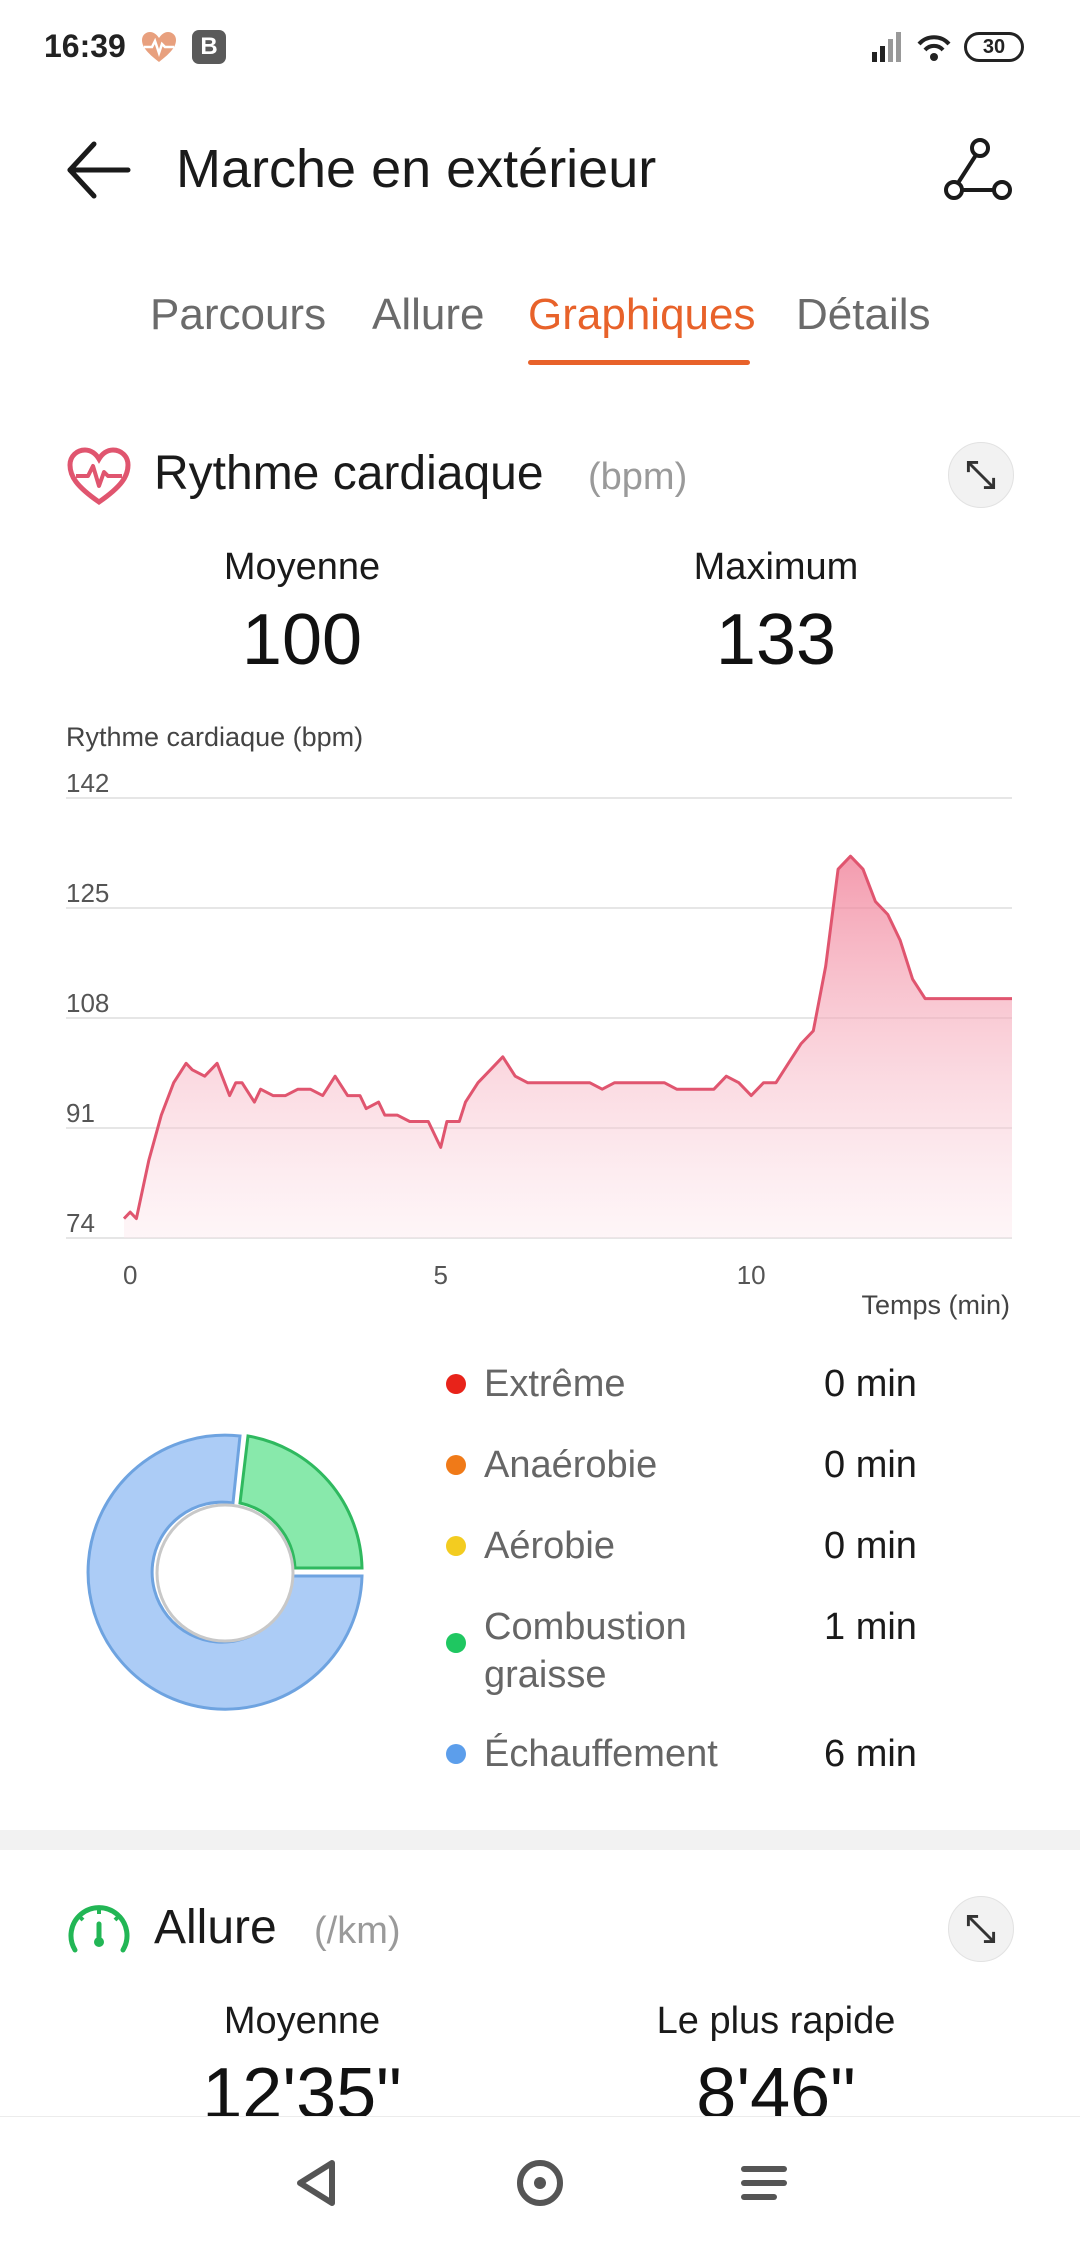 The image size is (1080, 2246). What do you see at coordinates (215, 1927) in the screenshot?
I see `pace-title: Allure` at bounding box center [215, 1927].